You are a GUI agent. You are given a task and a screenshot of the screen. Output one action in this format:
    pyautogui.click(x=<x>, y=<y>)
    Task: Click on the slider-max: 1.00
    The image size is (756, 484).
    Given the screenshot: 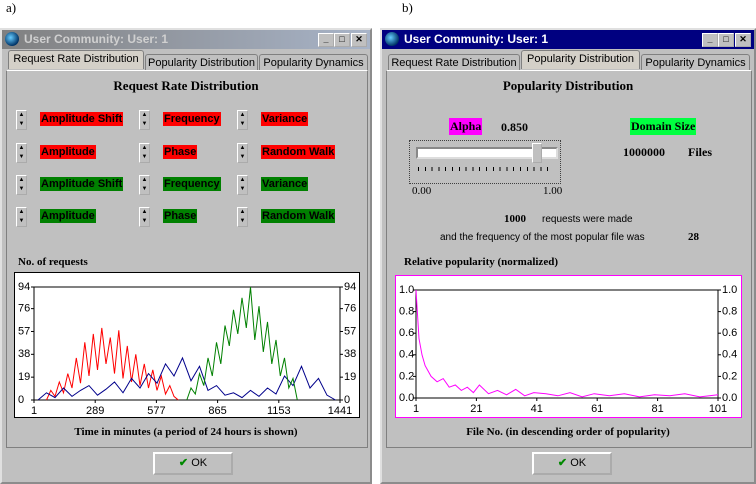 What is the action you would take?
    pyautogui.click(x=553, y=191)
    